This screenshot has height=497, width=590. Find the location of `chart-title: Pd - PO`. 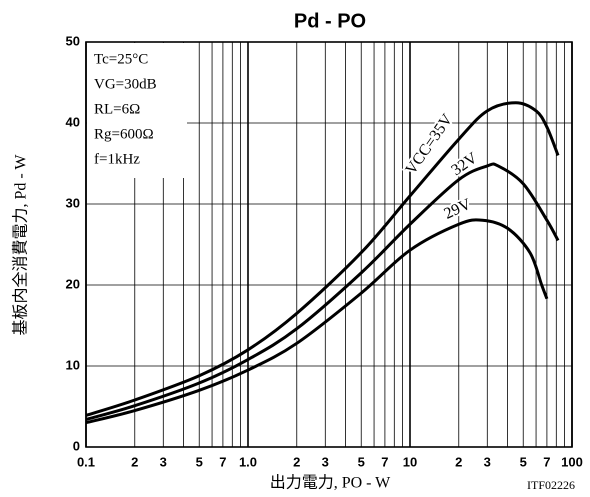

chart-title: Pd - PO is located at coordinates (330, 21).